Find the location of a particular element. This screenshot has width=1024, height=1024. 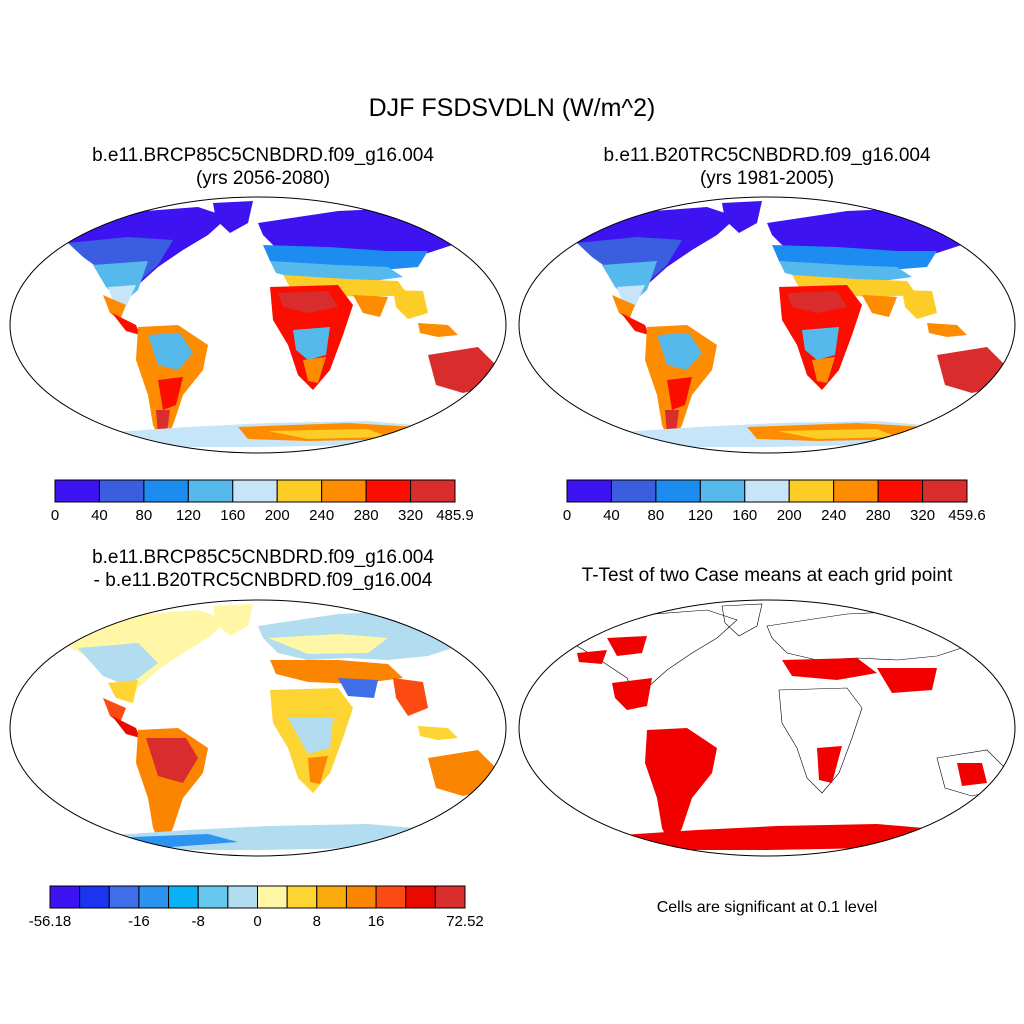

panel-2-colorbar-tick-label: 80 is located at coordinates (656, 515).